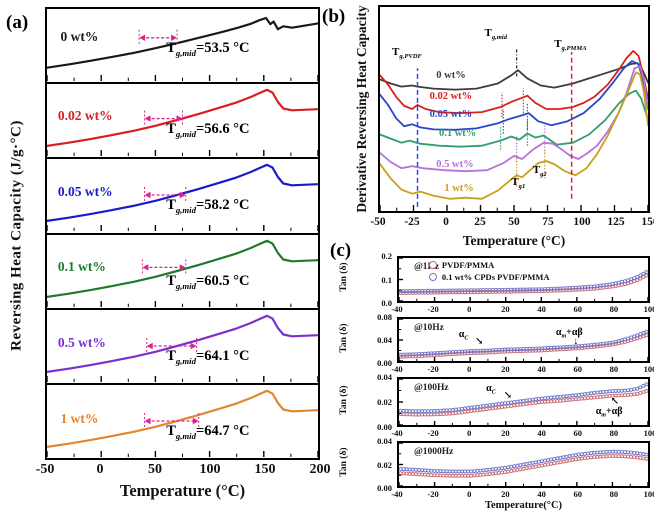 This screenshot has height=521, width=654. What do you see at coordinates (548, 222) in the screenshot?
I see `x-tick-label: 75` at bounding box center [548, 222].